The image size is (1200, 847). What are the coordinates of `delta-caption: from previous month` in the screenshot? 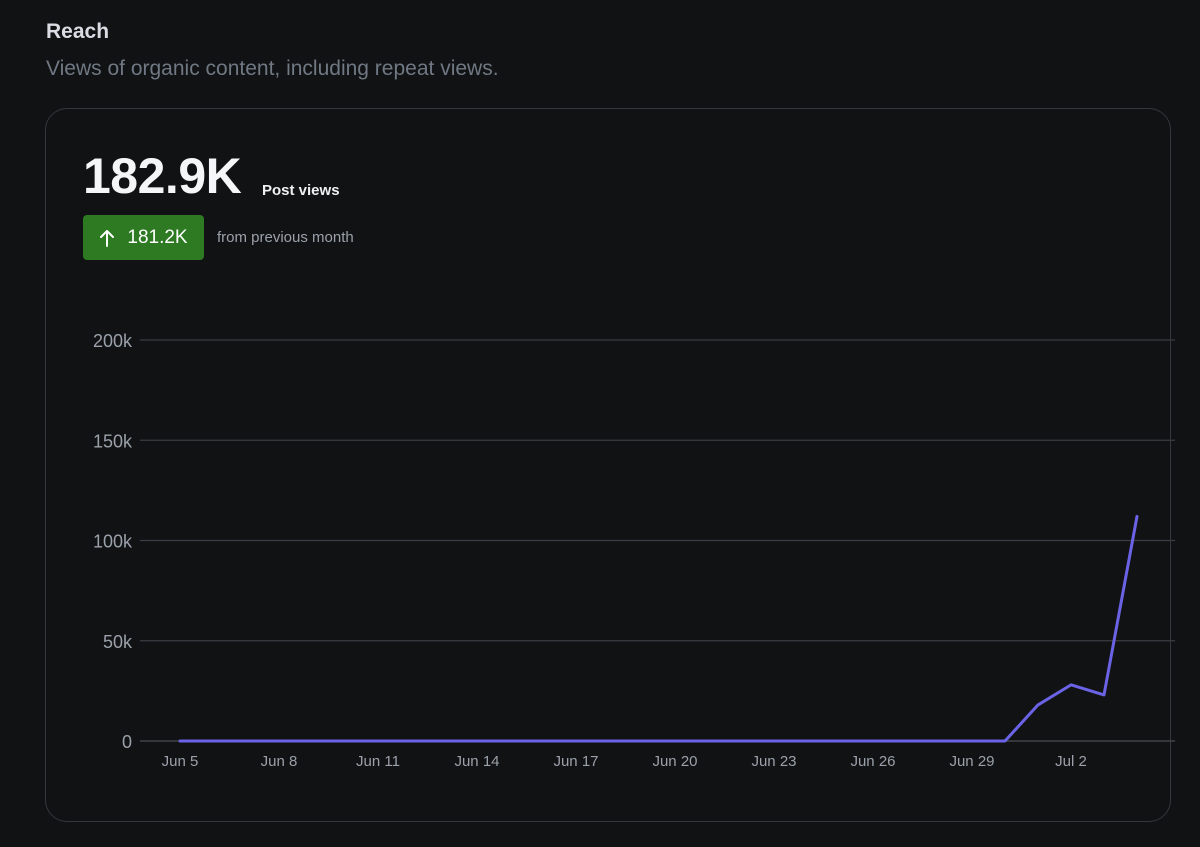 It's located at (285, 237).